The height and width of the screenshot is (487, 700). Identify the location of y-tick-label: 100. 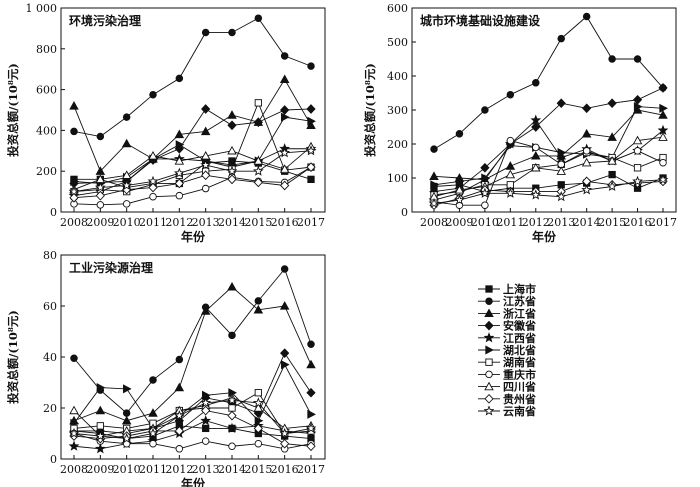
(397, 178).